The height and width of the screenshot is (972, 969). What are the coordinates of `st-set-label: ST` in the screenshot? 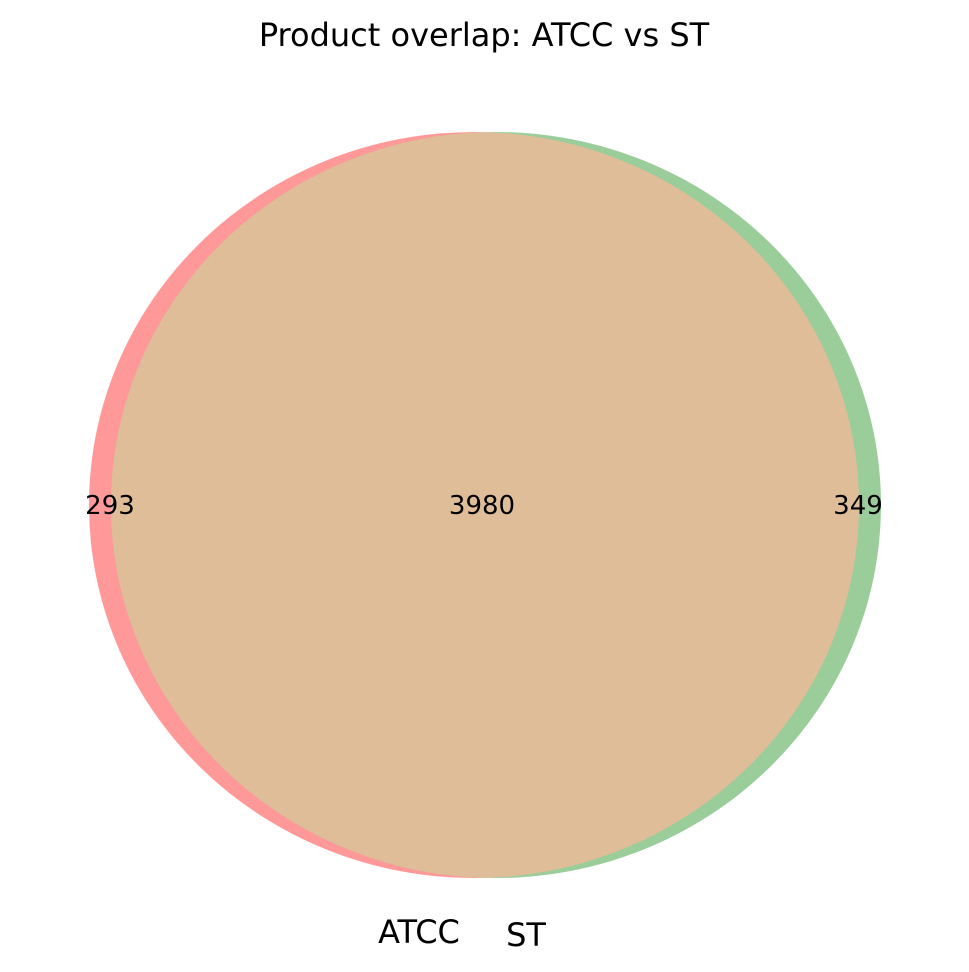 It's located at (526, 935).